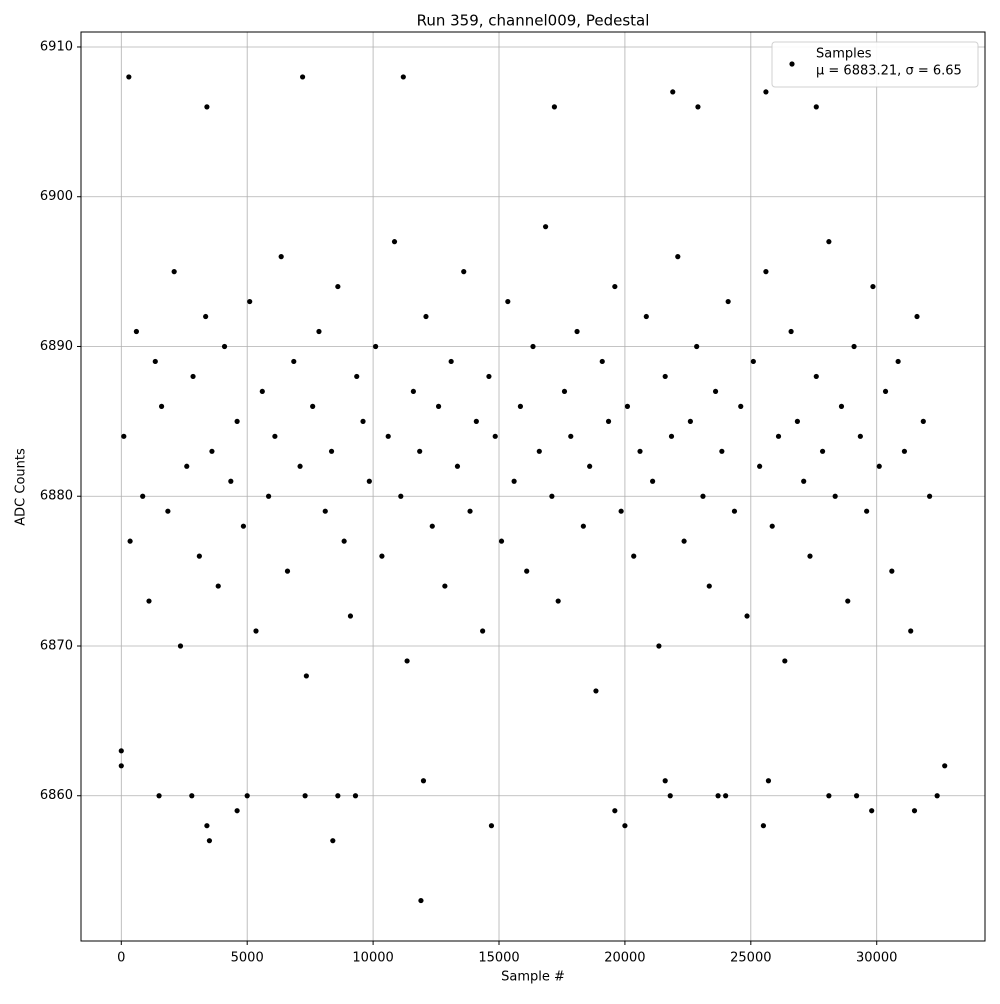 This screenshot has height=1004, width=1000. I want to click on legend-note: μ = 6883.21, σ = 6.65, so click(889, 71).